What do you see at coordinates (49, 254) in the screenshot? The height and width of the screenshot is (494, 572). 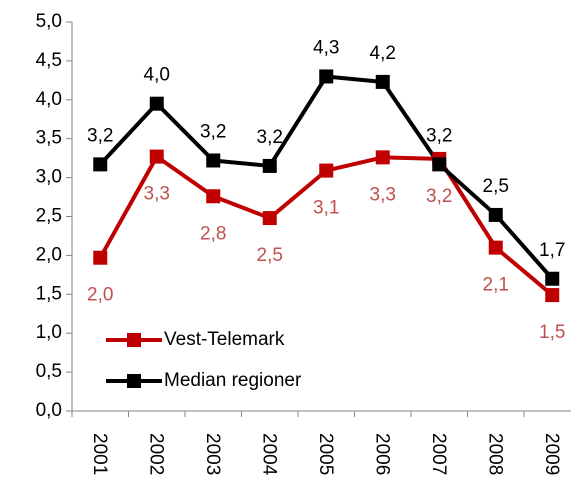 I see `y-tick-label: 2,0` at bounding box center [49, 254].